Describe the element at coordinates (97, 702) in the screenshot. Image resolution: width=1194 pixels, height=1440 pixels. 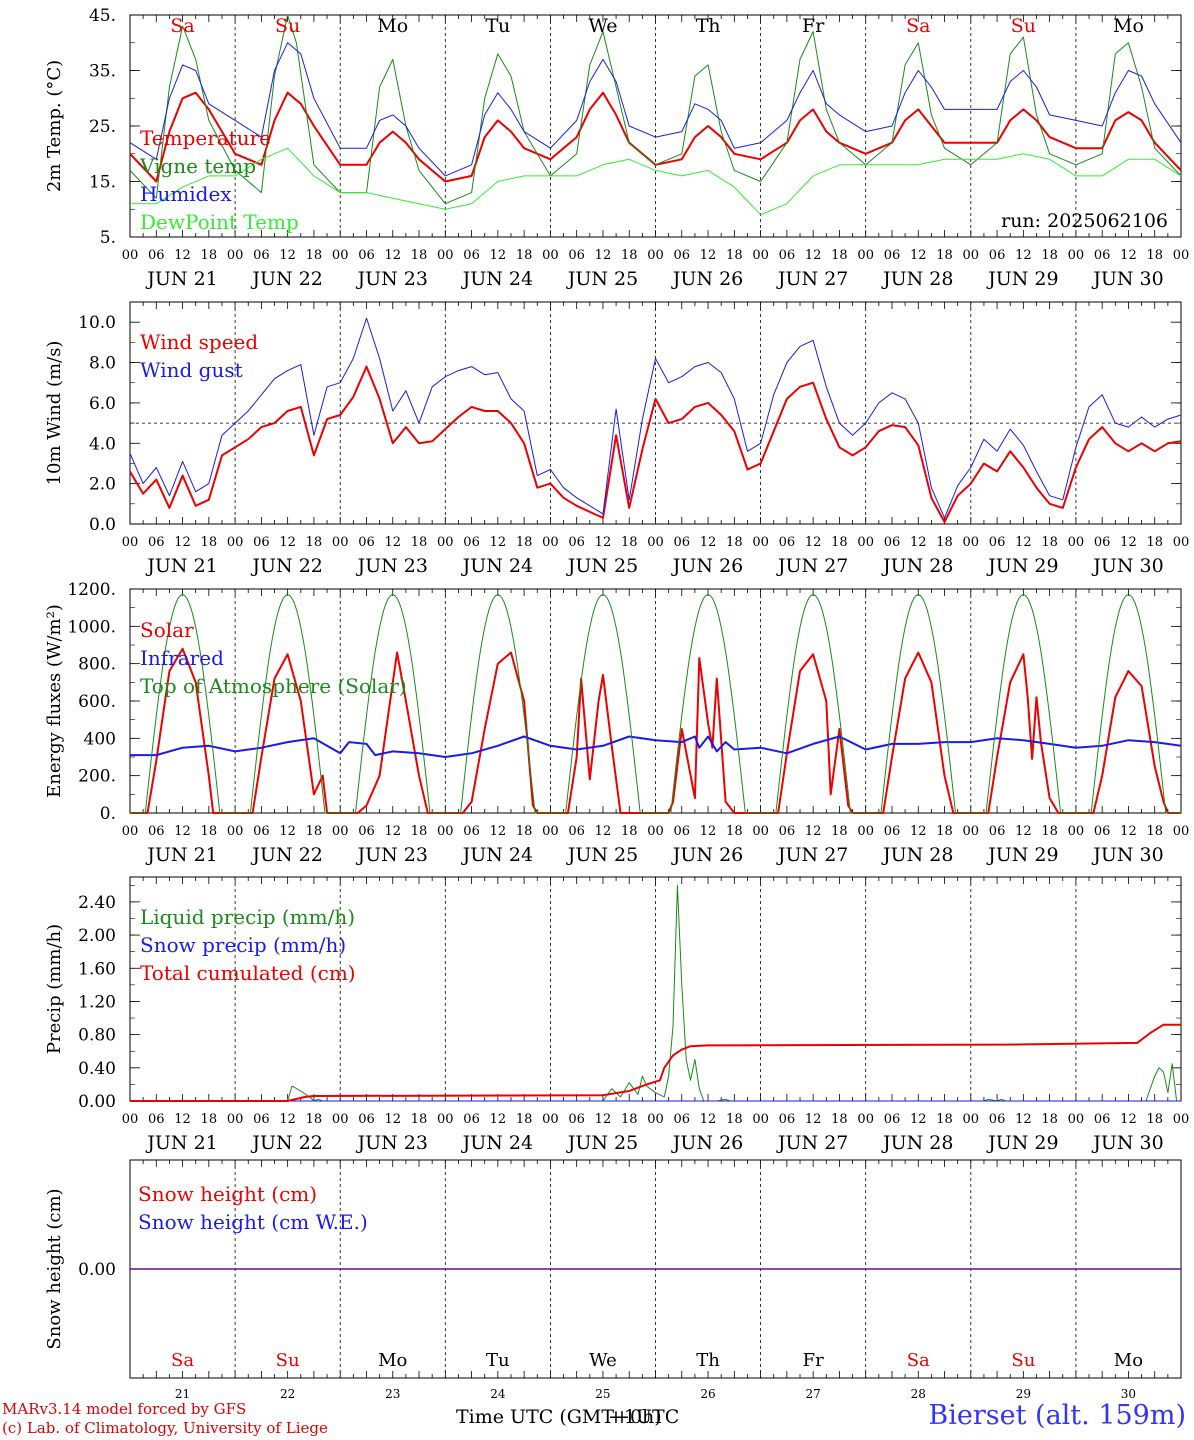
I see `y-tick-label: 600.` at that location.